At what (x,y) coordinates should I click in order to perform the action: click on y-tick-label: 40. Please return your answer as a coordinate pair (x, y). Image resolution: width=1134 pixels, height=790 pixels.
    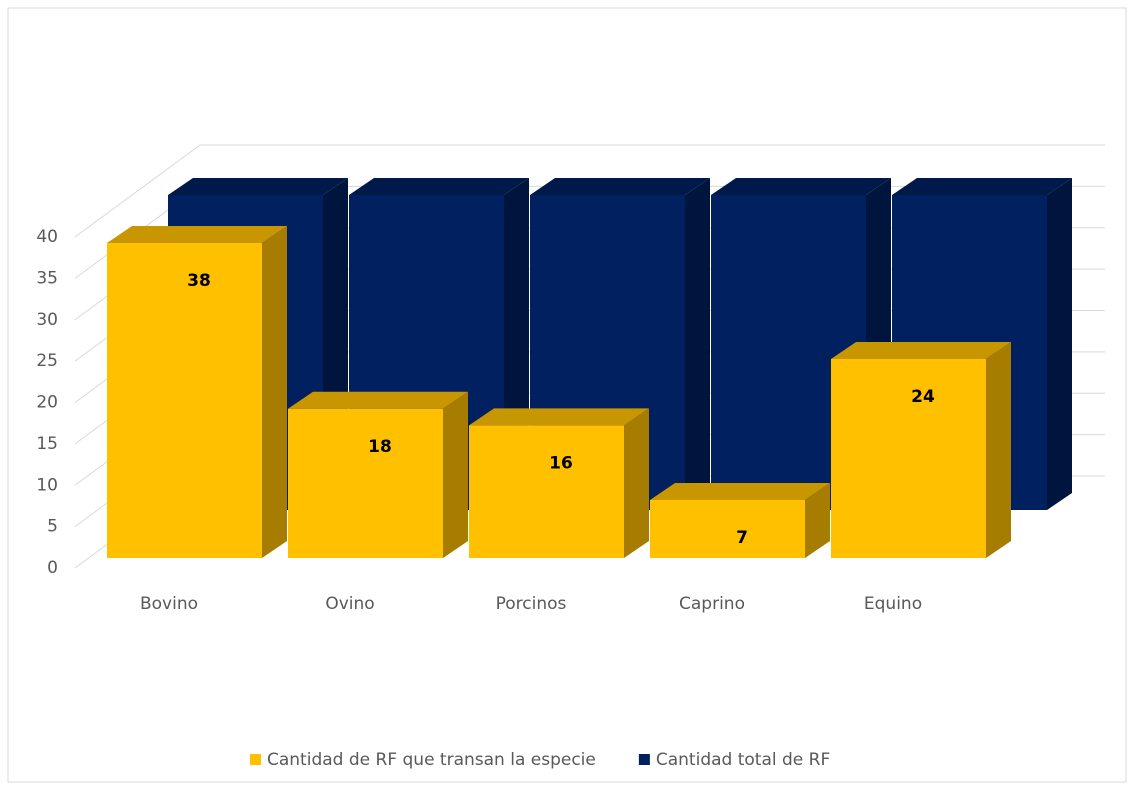
    Looking at the image, I should click on (47, 237).